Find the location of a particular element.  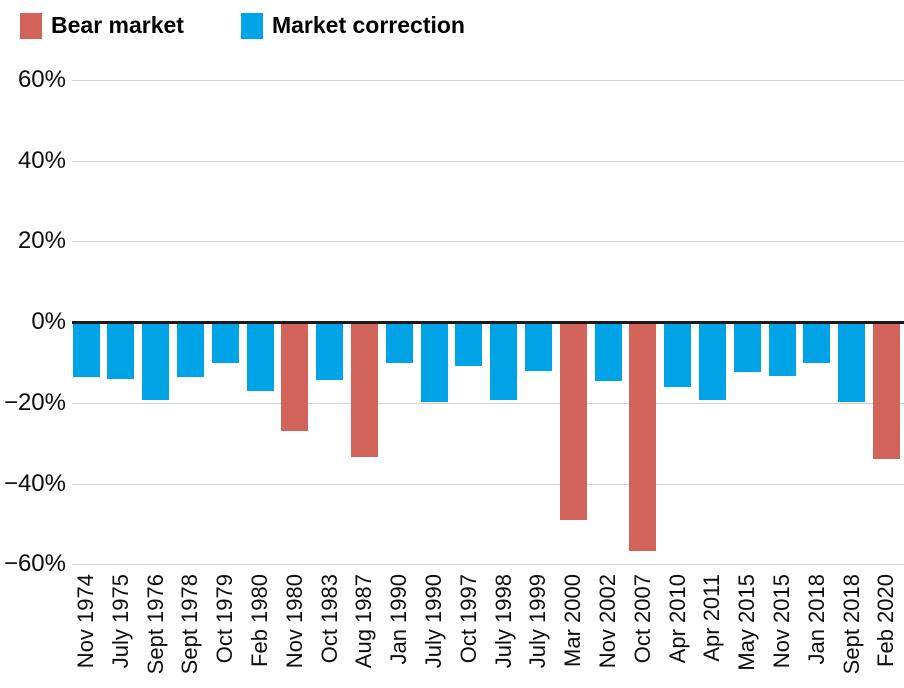

legend-item-market-correction: Market correction is located at coordinates (352, 25).